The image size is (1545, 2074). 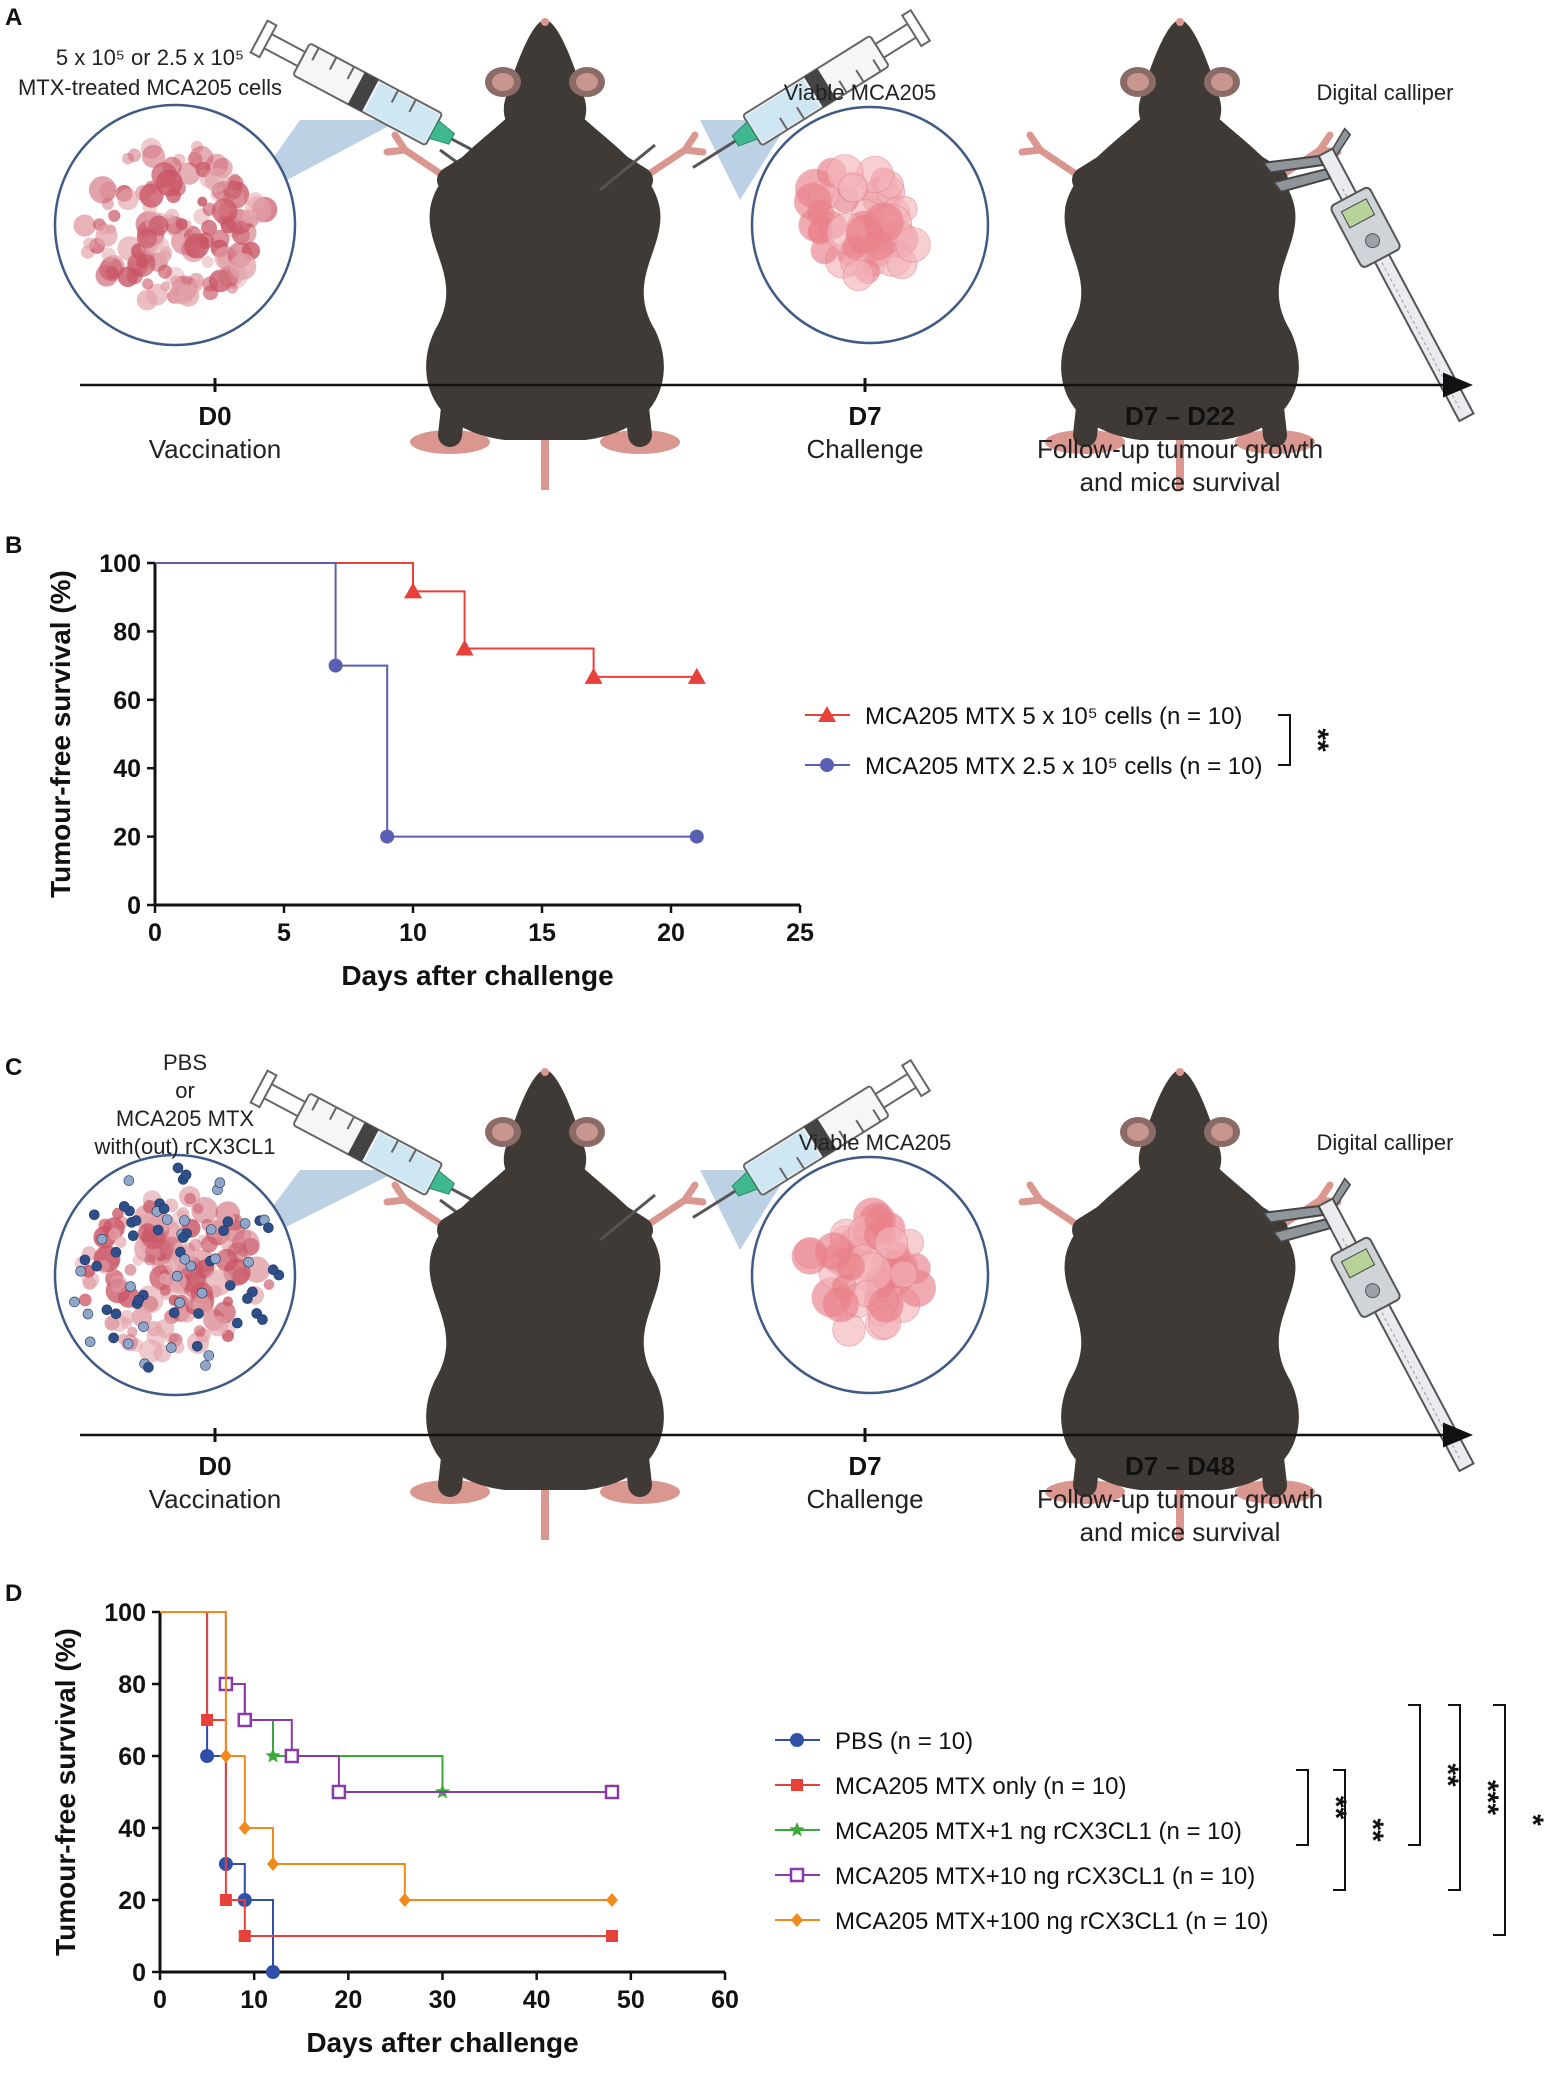 I want to click on timeline-label-challenge: Challenge, so click(x=864, y=1499).